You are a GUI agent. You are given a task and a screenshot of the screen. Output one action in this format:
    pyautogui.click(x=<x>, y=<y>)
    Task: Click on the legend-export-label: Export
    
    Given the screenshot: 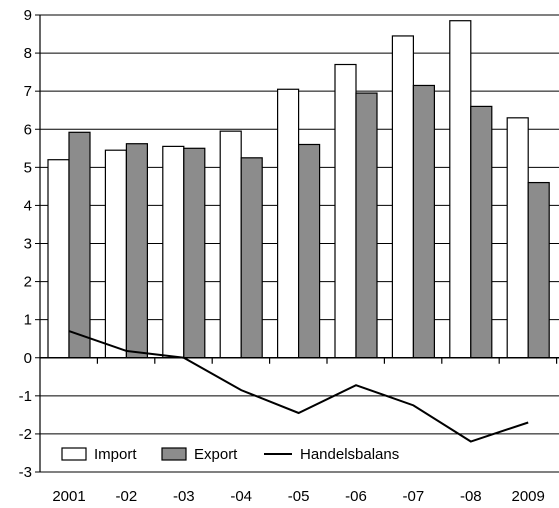 What is the action you would take?
    pyautogui.click(x=216, y=454)
    